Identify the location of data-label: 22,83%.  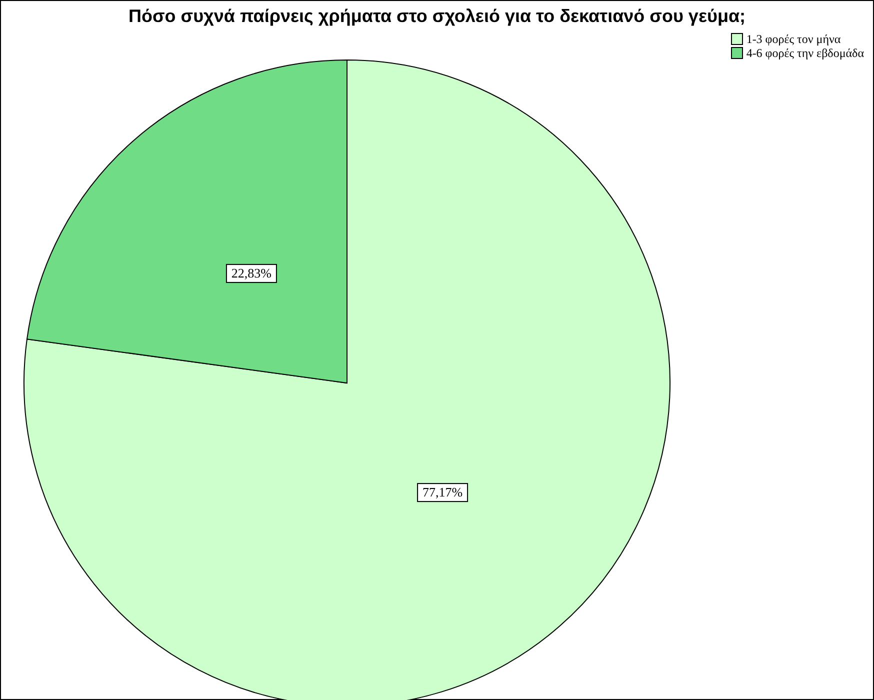
(251, 272).